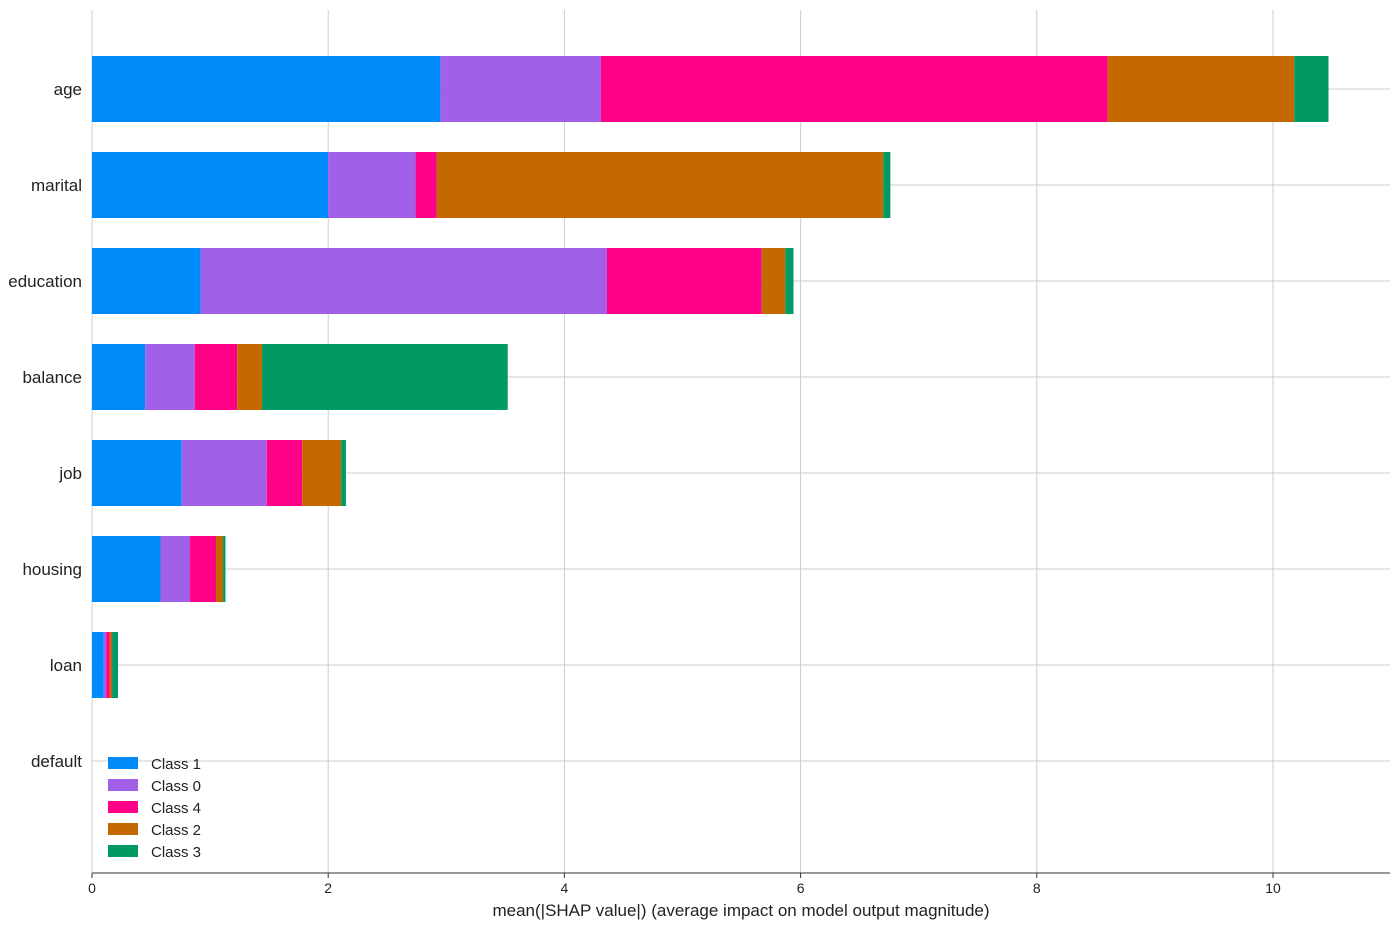 Image resolution: width=1400 pixels, height=933 pixels. Describe the element at coordinates (176, 852) in the screenshot. I see `legend-label-class-3: Class 3` at that location.